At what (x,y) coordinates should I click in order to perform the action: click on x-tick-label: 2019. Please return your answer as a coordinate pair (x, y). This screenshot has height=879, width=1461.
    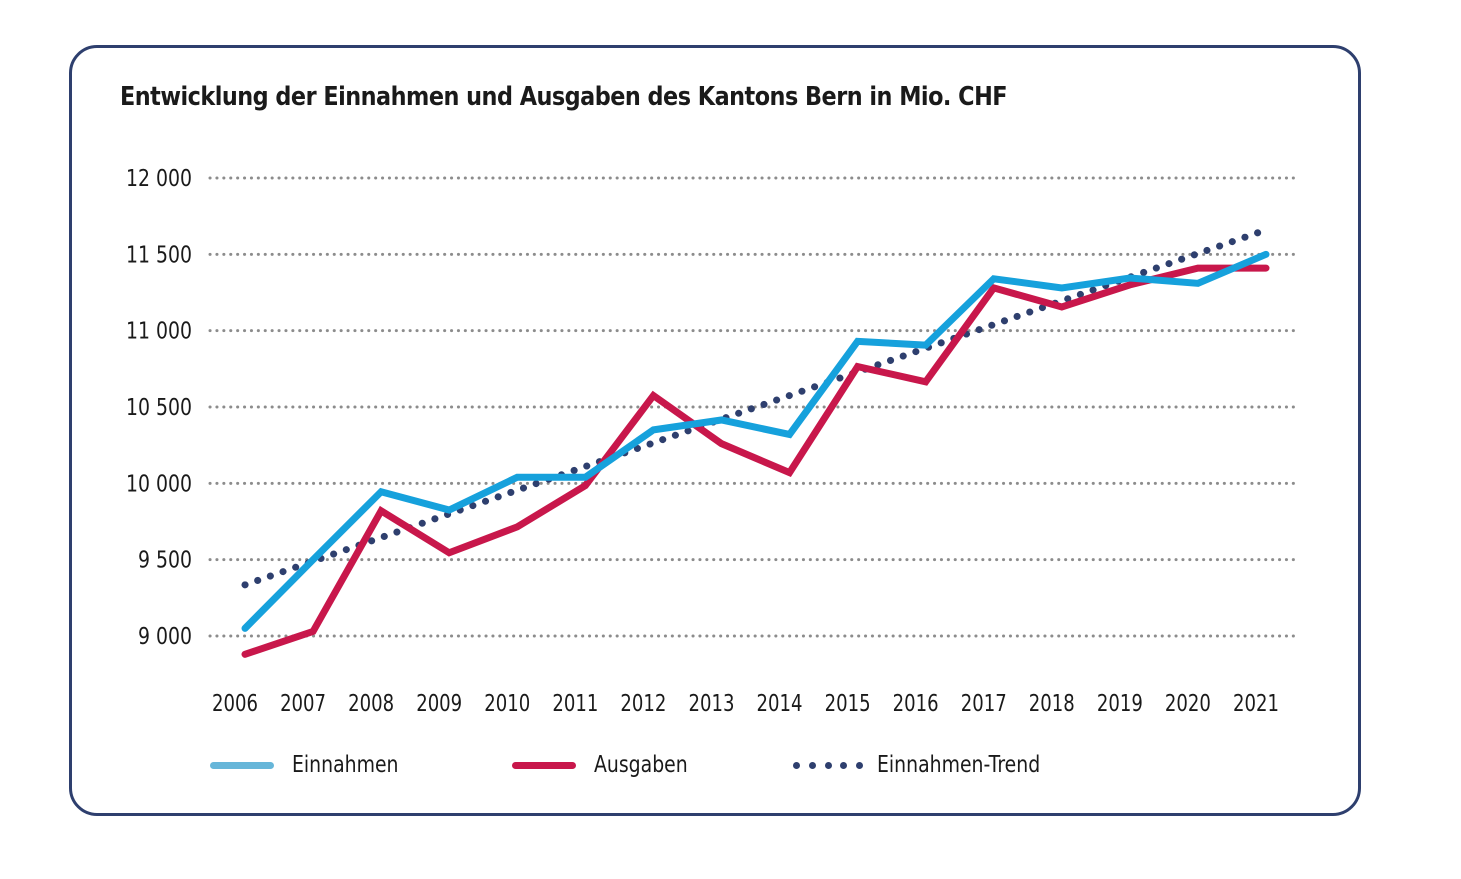
    Looking at the image, I should click on (1120, 704).